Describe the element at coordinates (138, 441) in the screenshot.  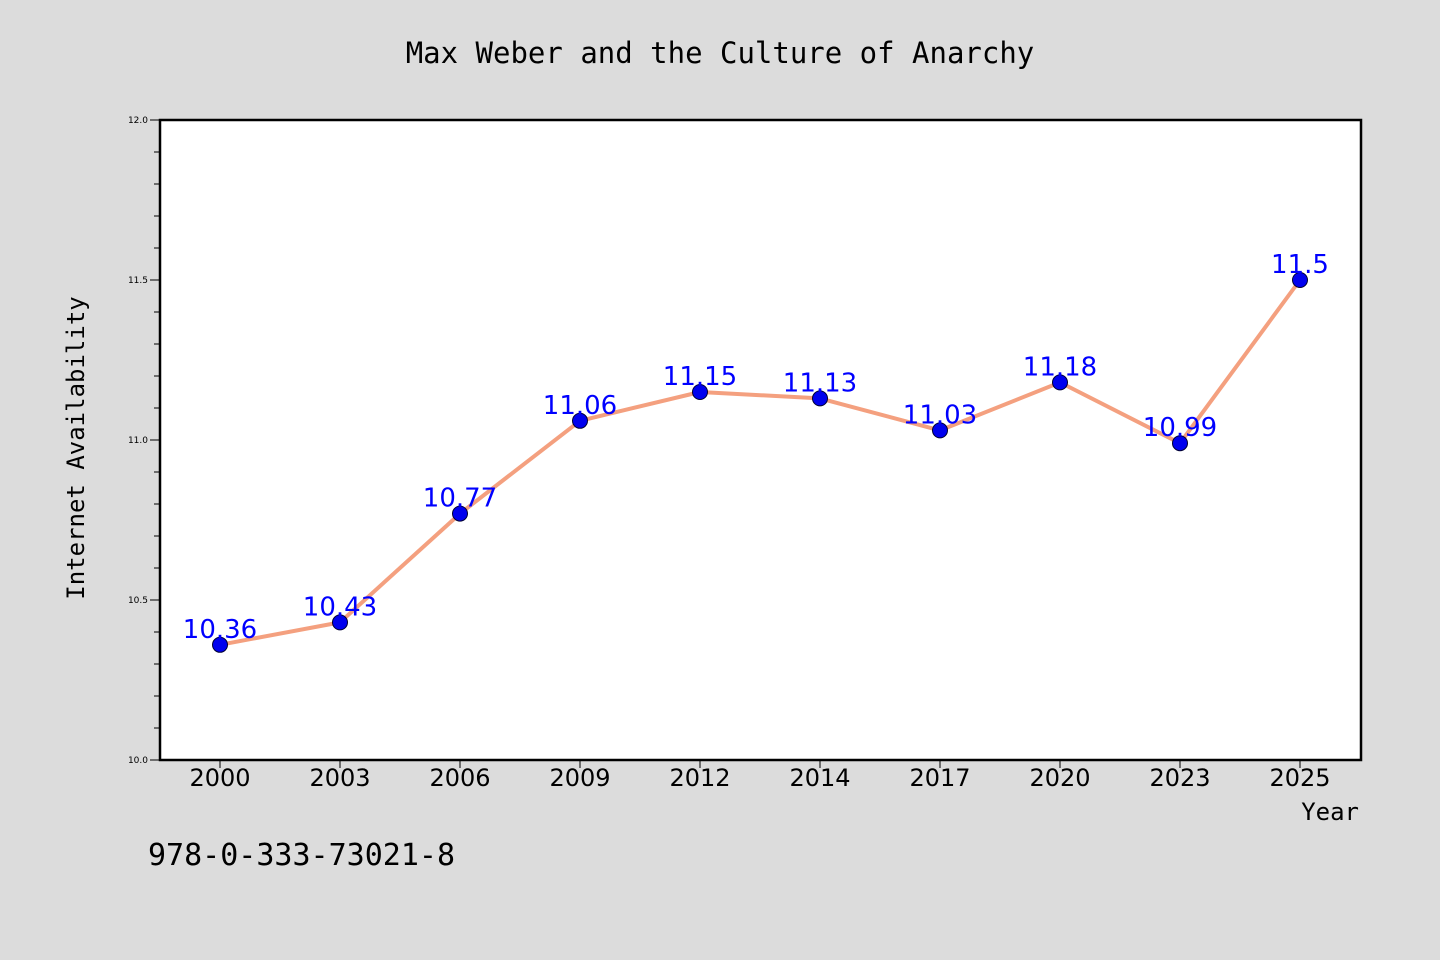
I see `y-tick-label: 11.0` at that location.